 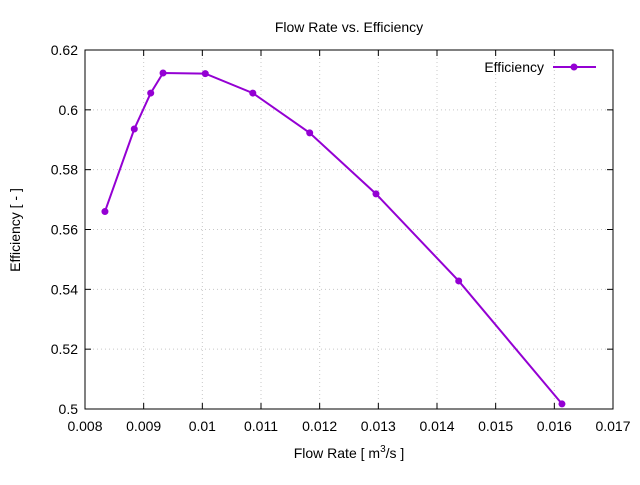 I want to click on x-tick-label: 0.016, so click(x=554, y=426).